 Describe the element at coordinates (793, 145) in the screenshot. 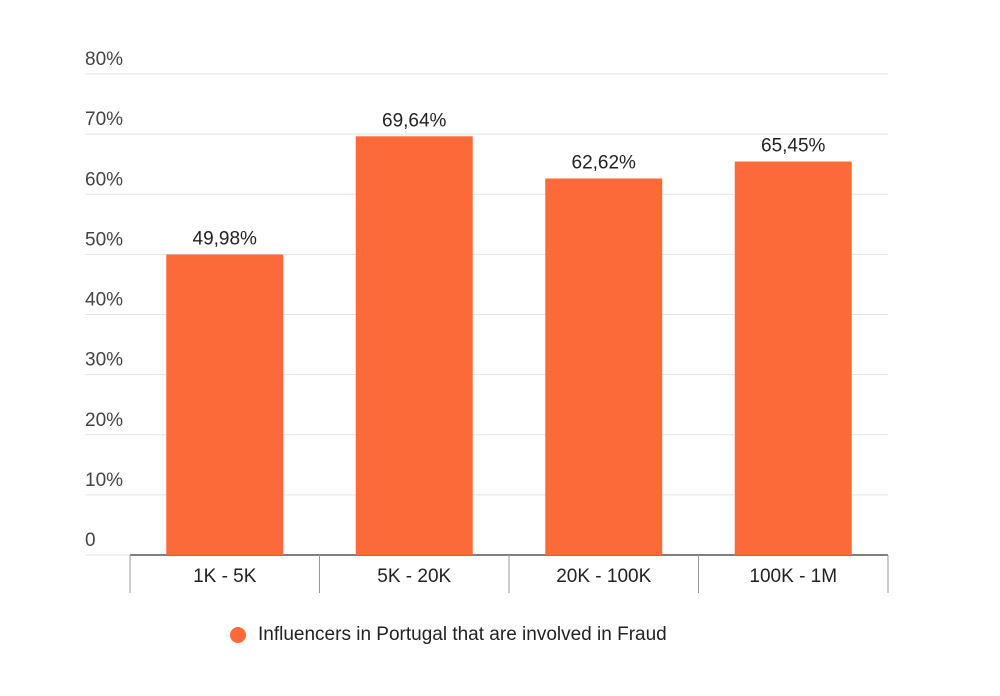

I see `data-label: 65,45%` at that location.